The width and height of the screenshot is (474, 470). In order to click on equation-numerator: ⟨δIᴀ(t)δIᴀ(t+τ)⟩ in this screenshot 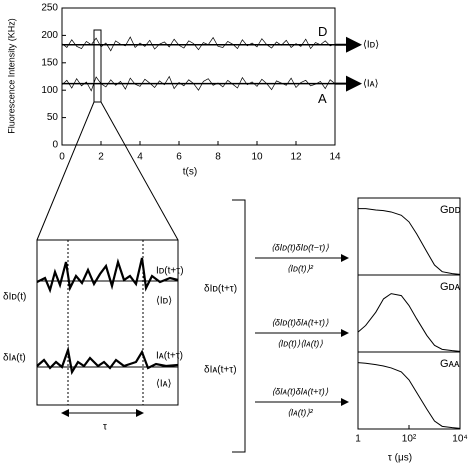, I will do `click(300, 391)`.